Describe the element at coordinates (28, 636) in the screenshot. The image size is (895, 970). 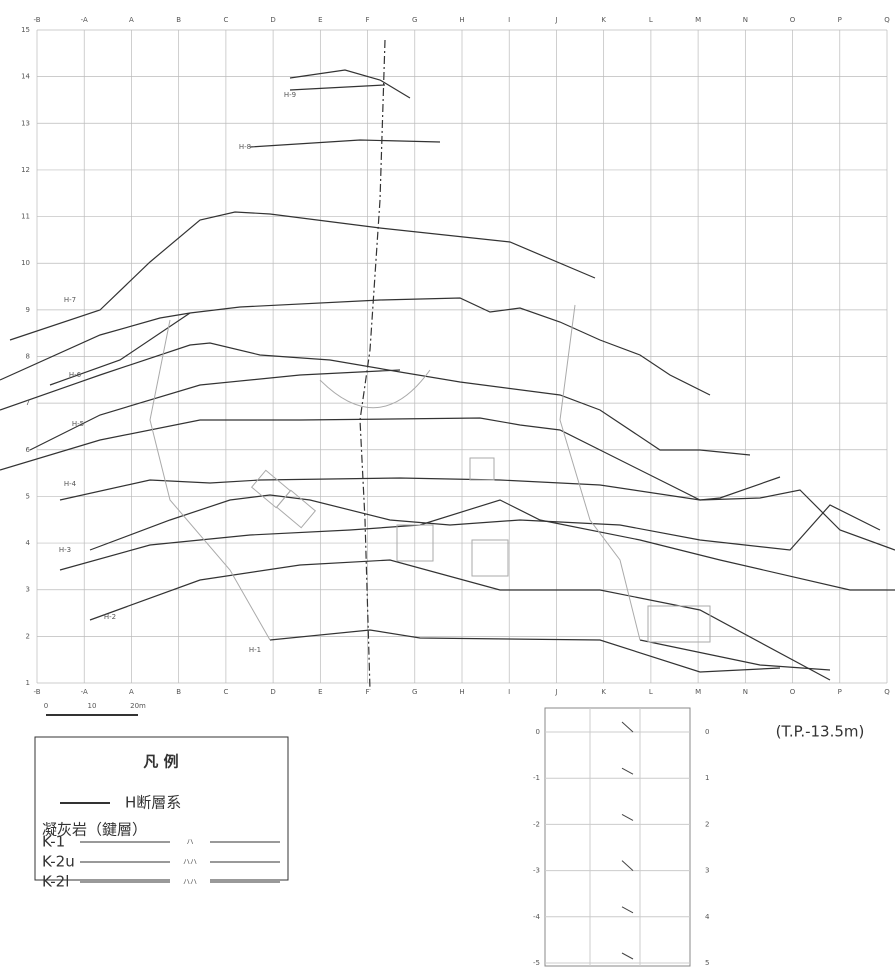
I see `row-label: 2` at that location.